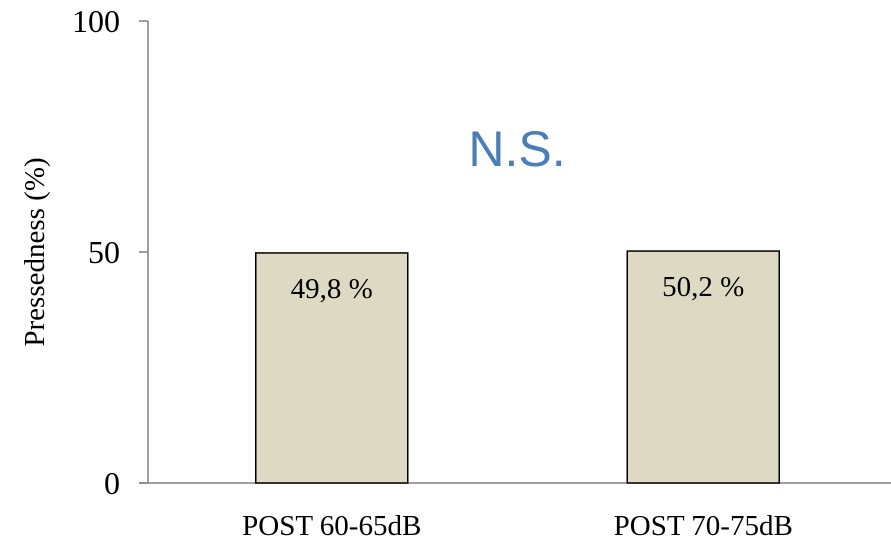 Image resolution: width=891 pixels, height=544 pixels. What do you see at coordinates (104, 252) in the screenshot?
I see `y-tick-label: 50` at bounding box center [104, 252].